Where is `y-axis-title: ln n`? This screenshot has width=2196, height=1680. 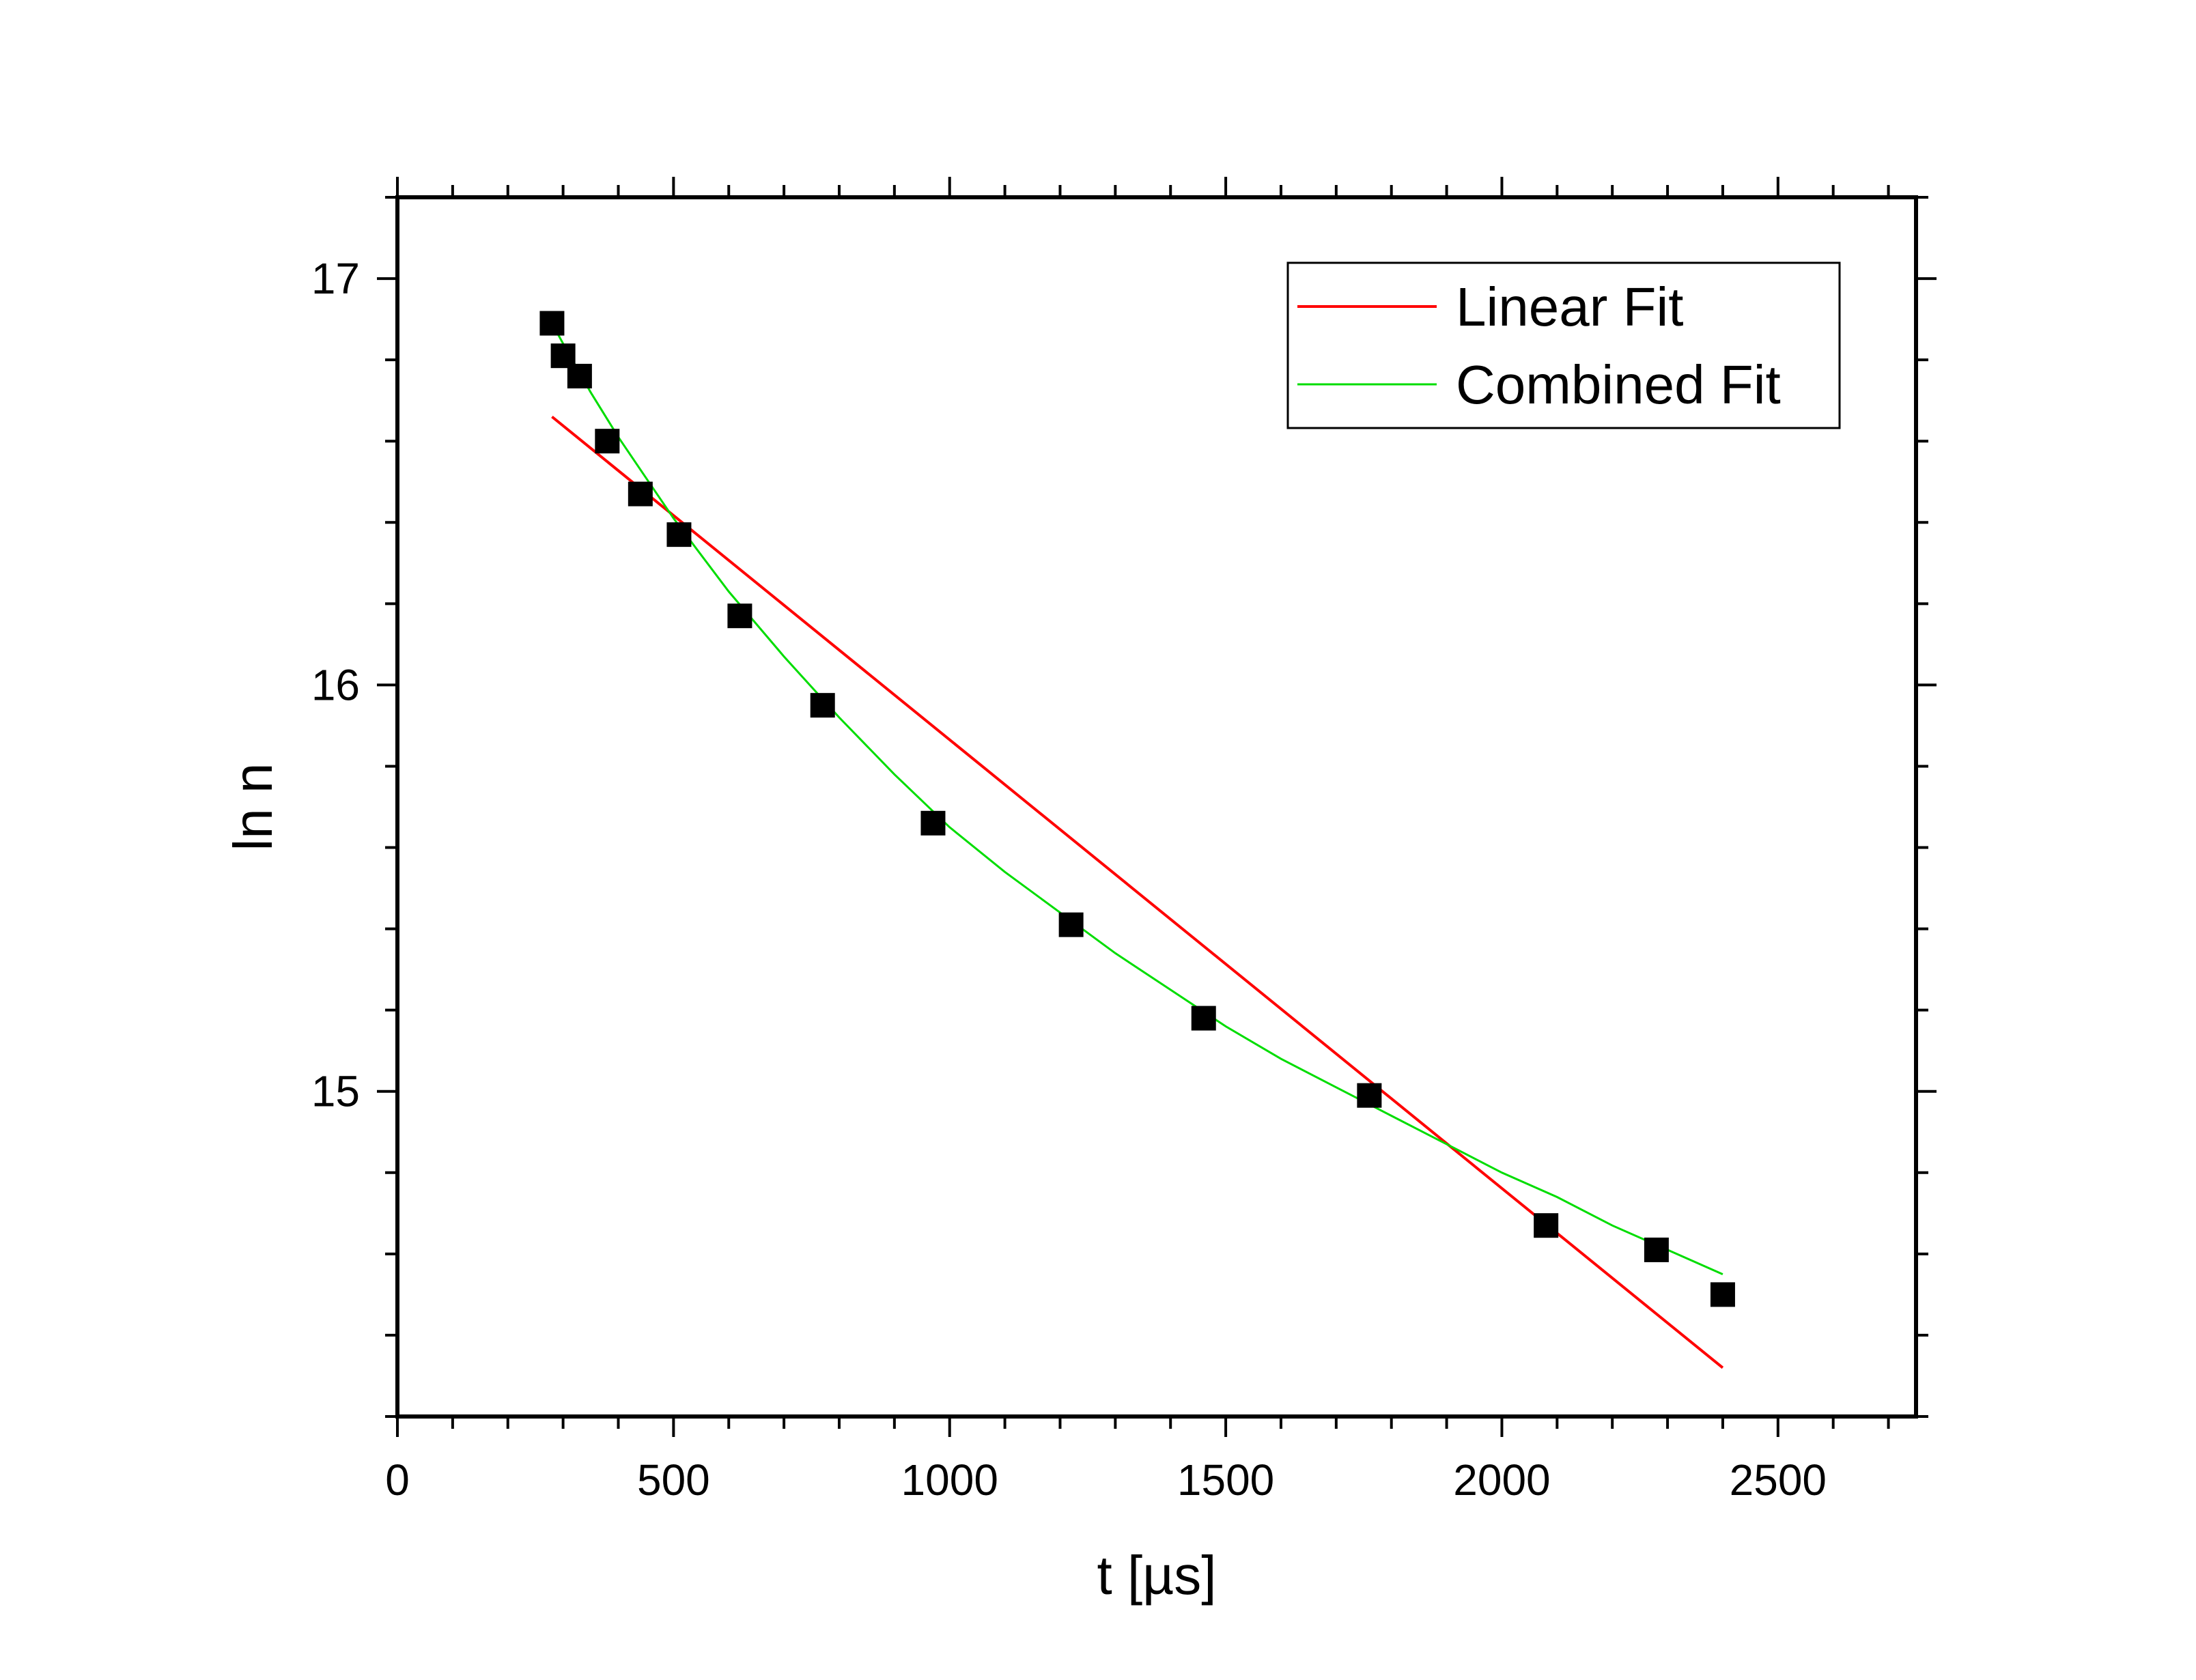
y-axis-title: ln n is located at coordinates (253, 807).